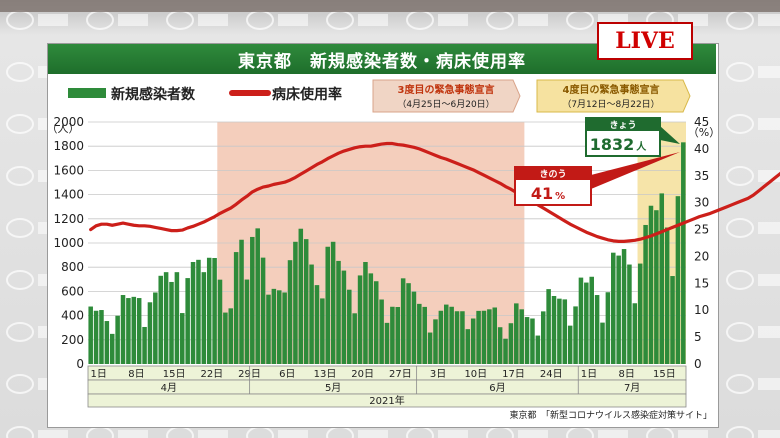  Describe the element at coordinates (362, 374) in the screenshot. I see `x-tick-label: 20日` at that location.